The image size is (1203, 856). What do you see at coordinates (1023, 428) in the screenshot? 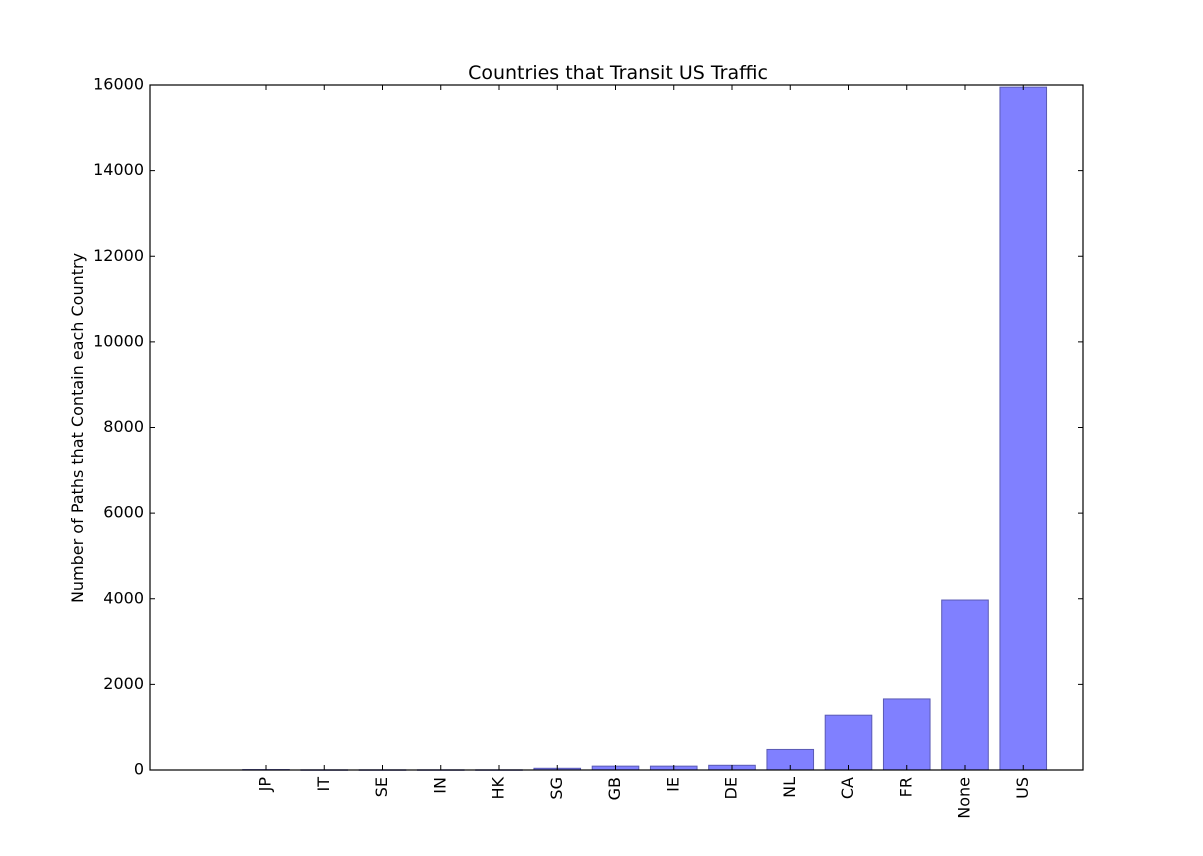
I see `bar-us` at bounding box center [1023, 428].